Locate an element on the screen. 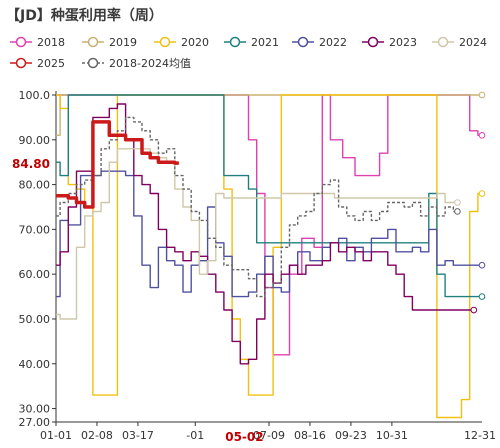  y-tick-label: 90.00 is located at coordinates (35, 140).